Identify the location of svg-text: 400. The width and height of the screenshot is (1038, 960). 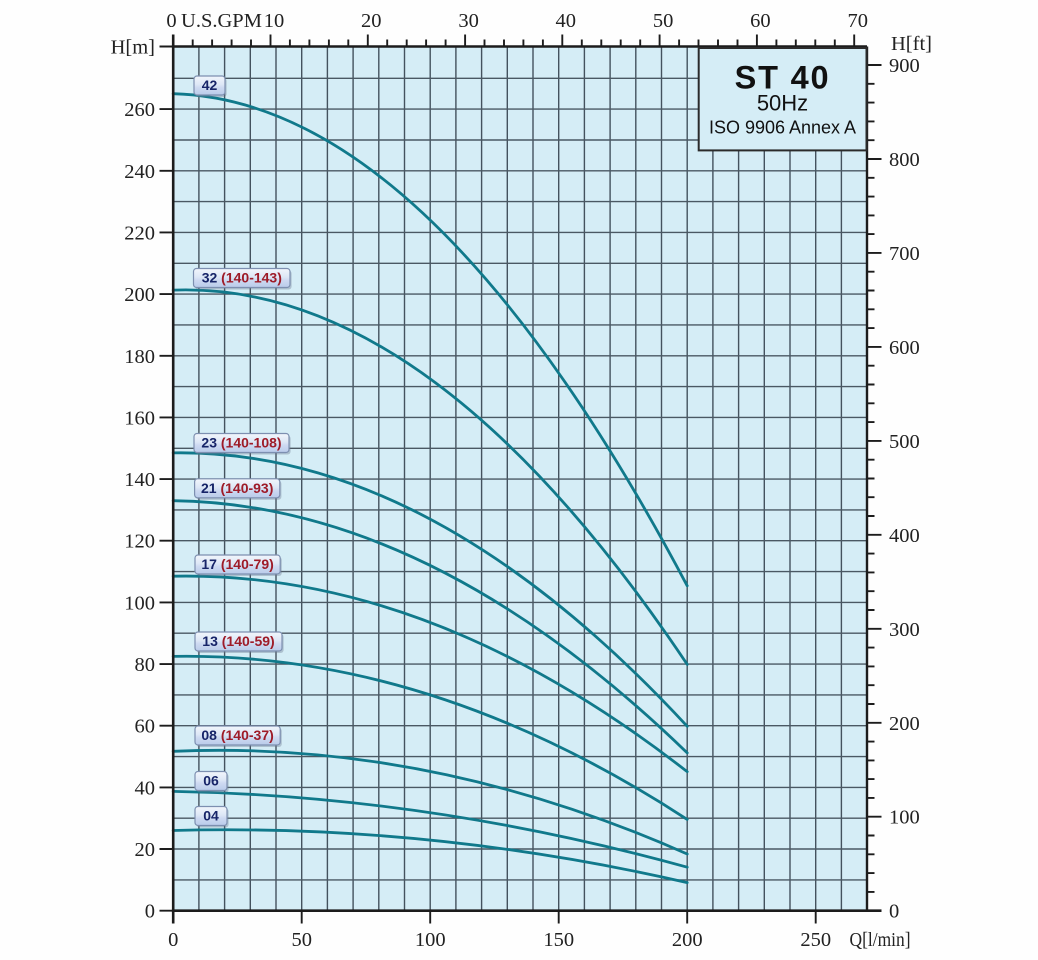
(904, 536).